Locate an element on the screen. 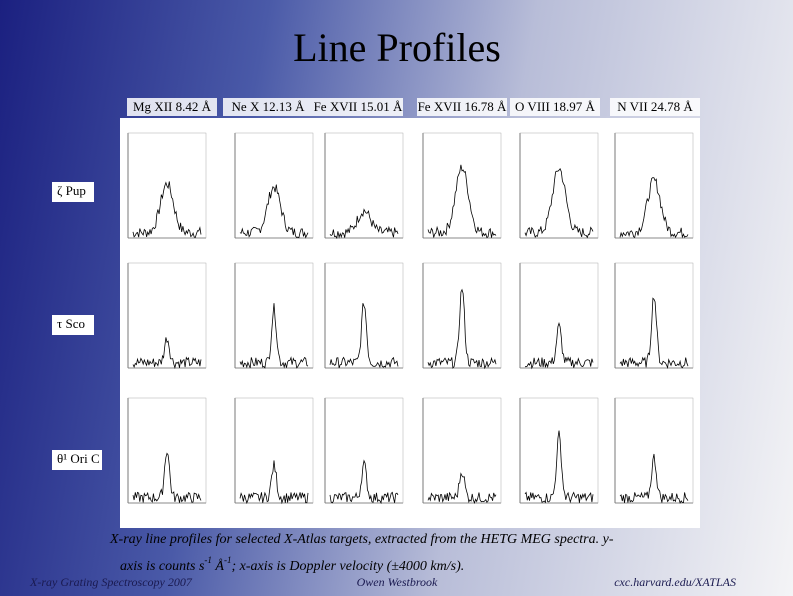 This screenshot has height=596, width=793. column-header: N VII 24.78 Å is located at coordinates (655, 106).